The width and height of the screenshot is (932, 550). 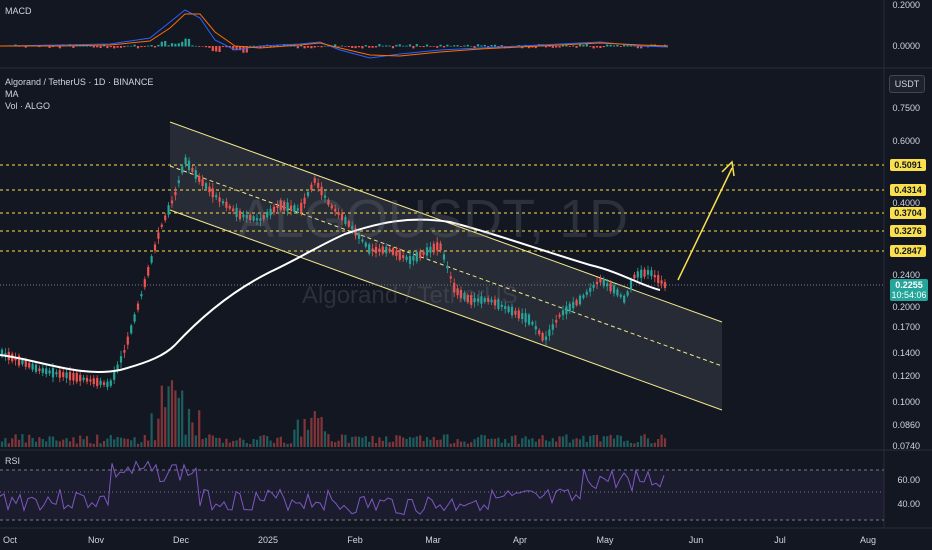 I want to click on level-tag: 0.3276, so click(x=908, y=231).